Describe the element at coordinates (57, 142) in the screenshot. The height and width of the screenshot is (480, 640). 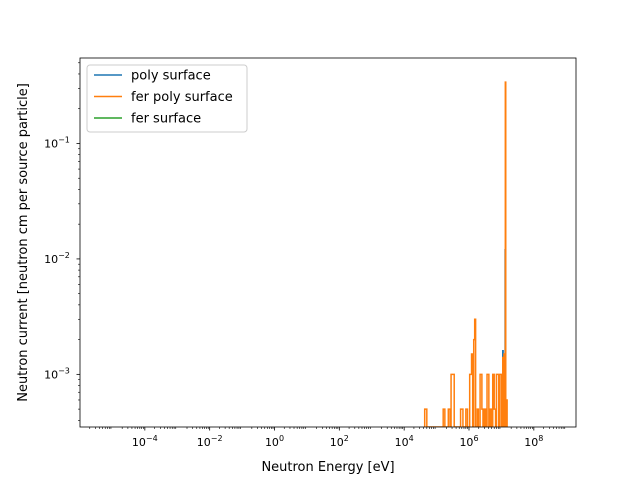
I see `y-tick-label: 10⁻¹` at that location.